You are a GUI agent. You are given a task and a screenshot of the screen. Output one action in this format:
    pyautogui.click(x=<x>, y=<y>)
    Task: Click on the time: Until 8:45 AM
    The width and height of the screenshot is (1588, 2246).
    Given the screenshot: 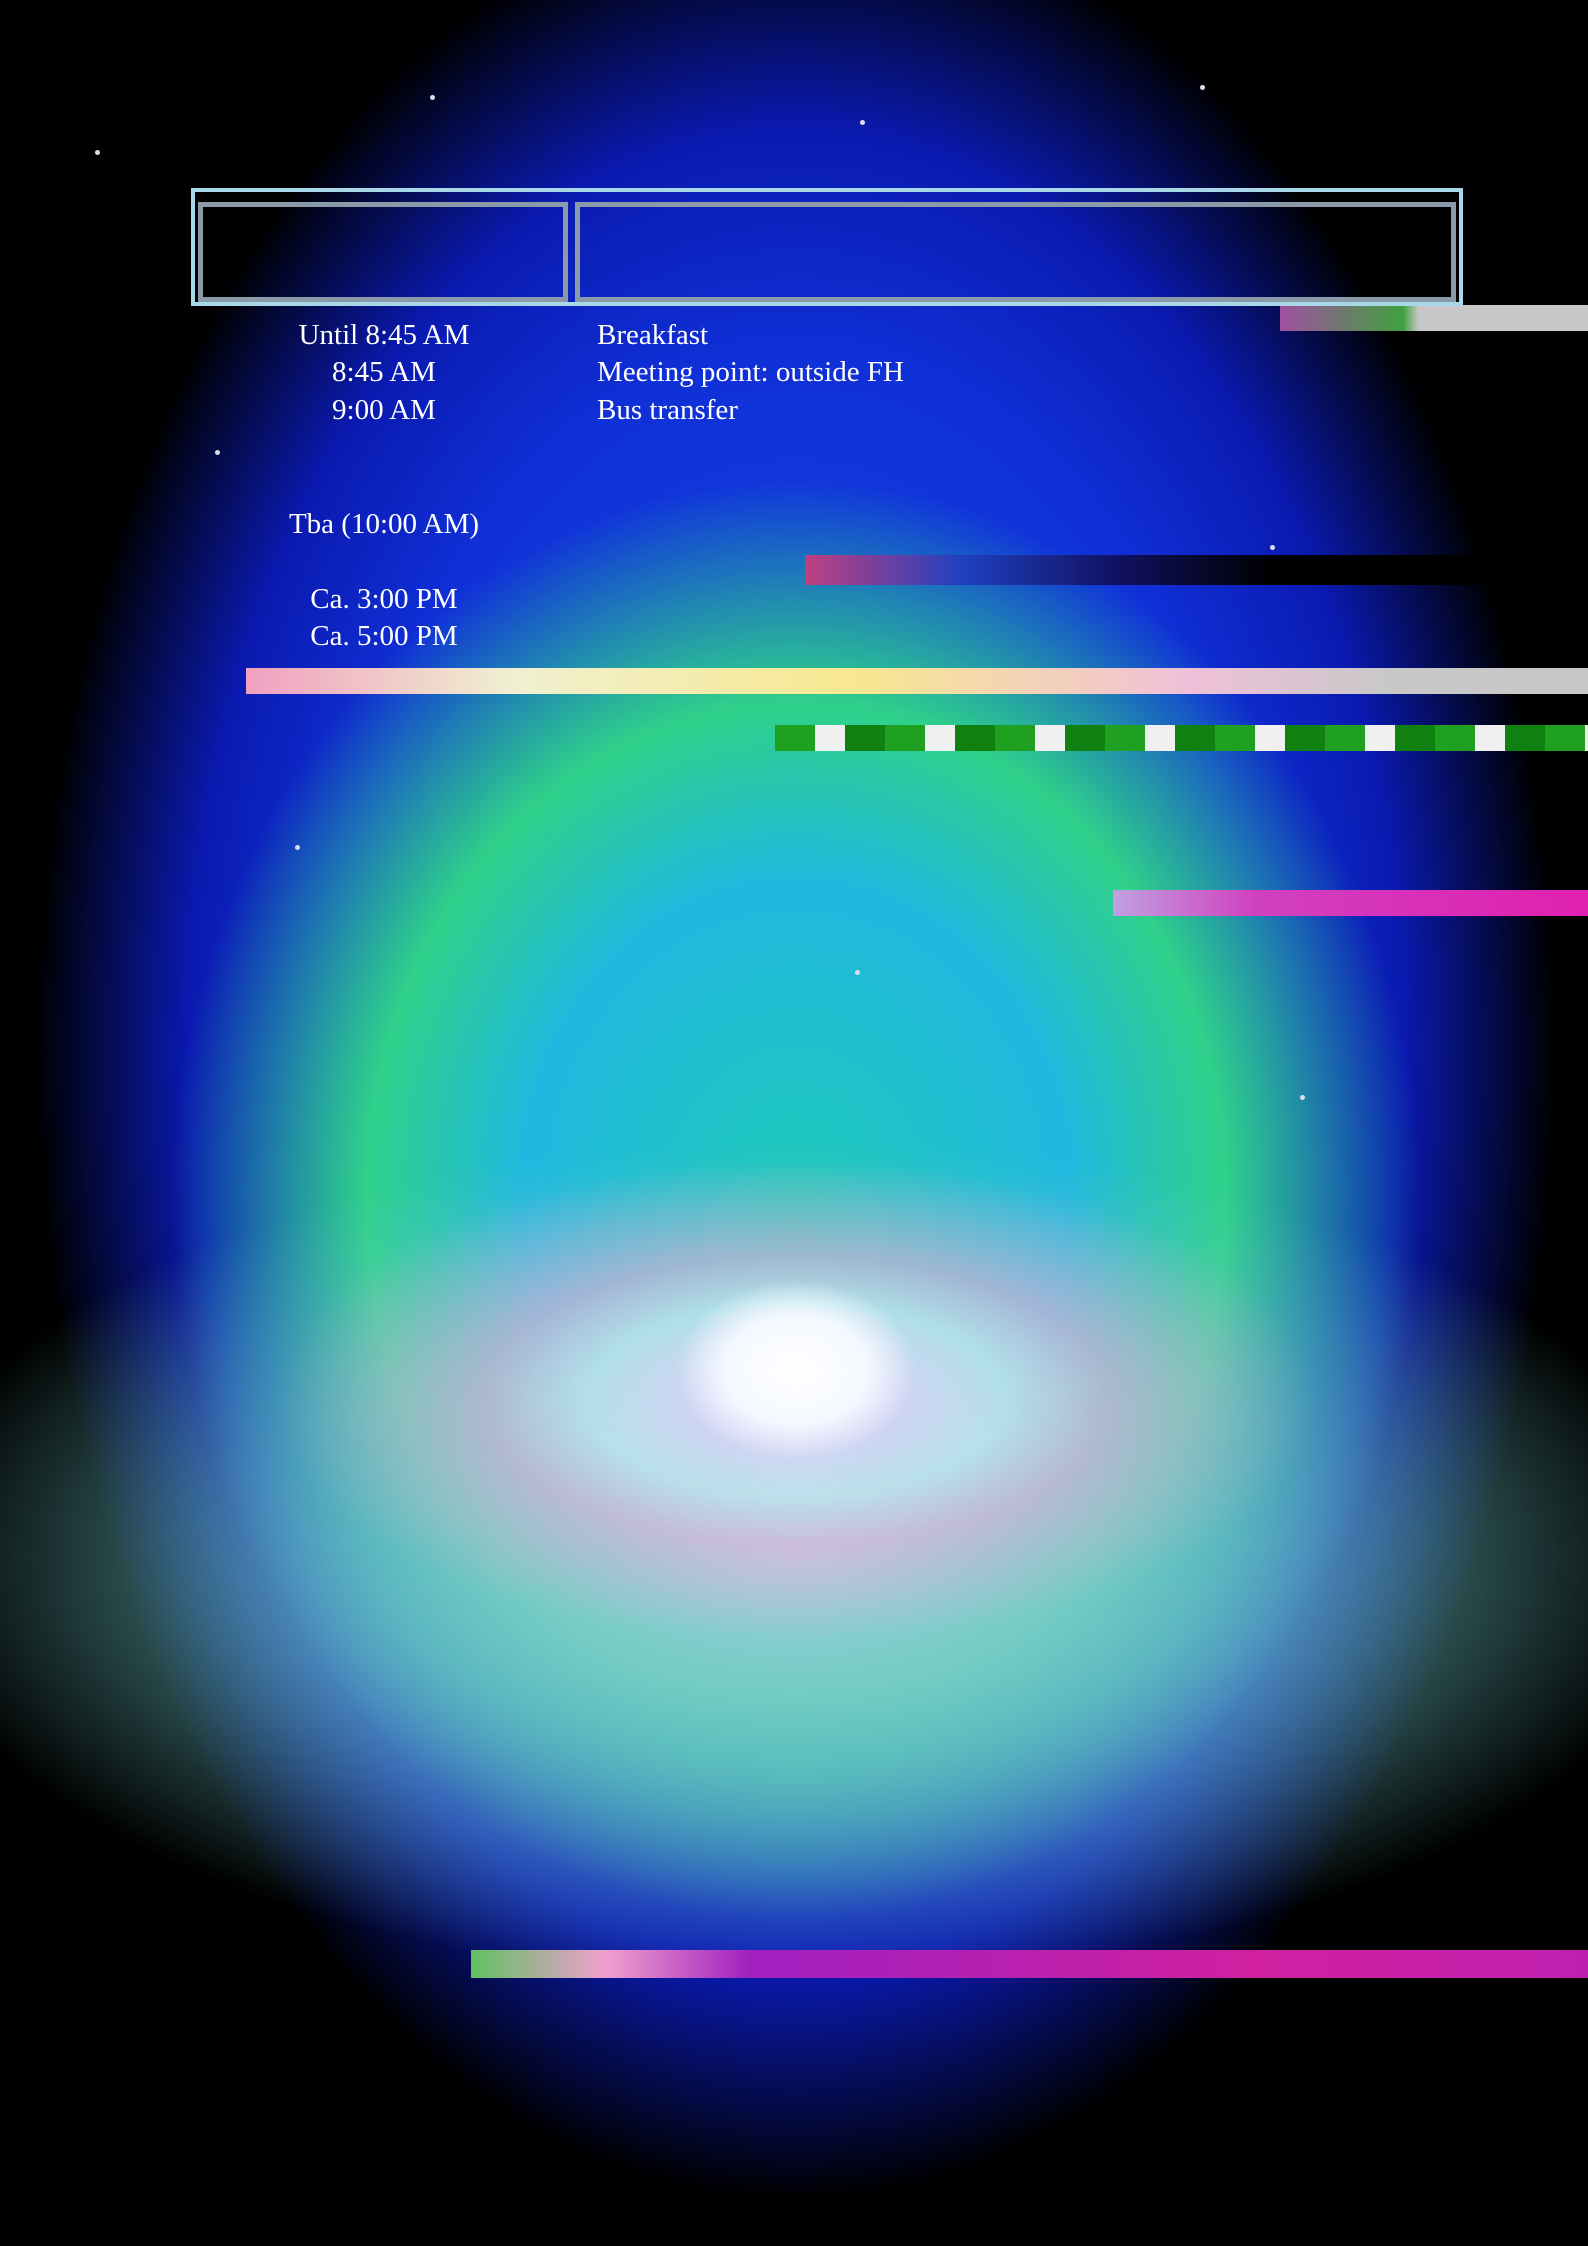 What is the action you would take?
    pyautogui.click(x=384, y=335)
    